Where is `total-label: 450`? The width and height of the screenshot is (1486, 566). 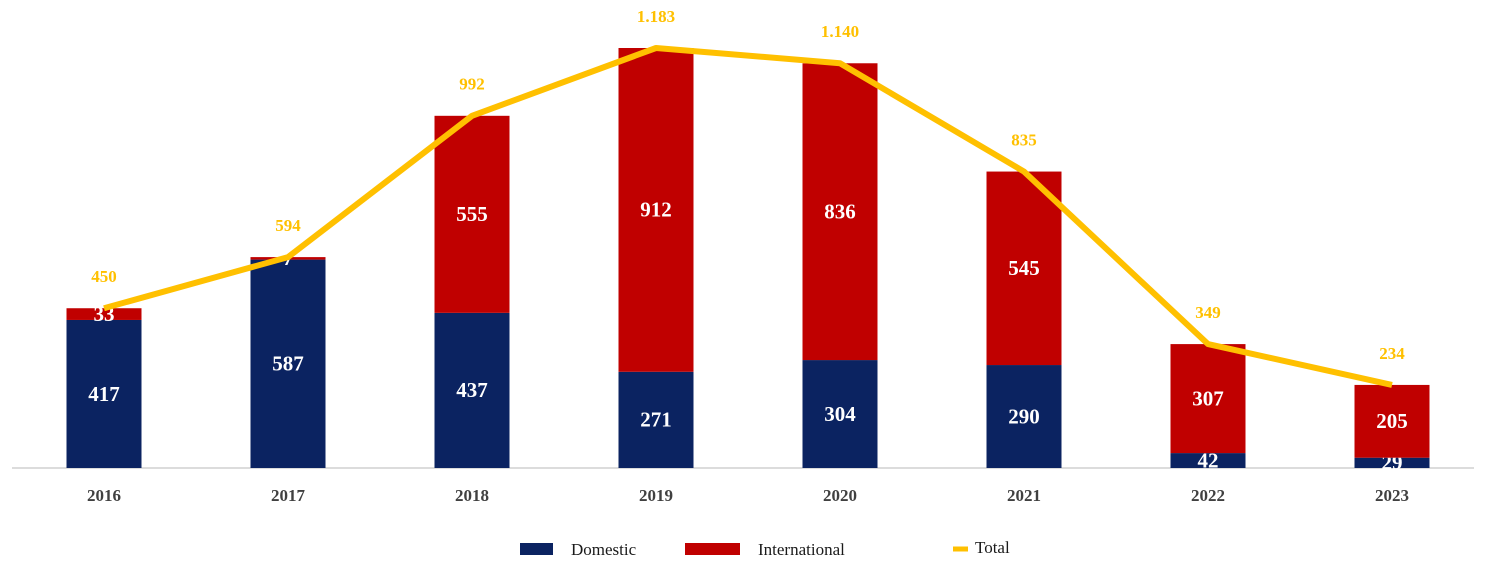 total-label: 450 is located at coordinates (104, 276).